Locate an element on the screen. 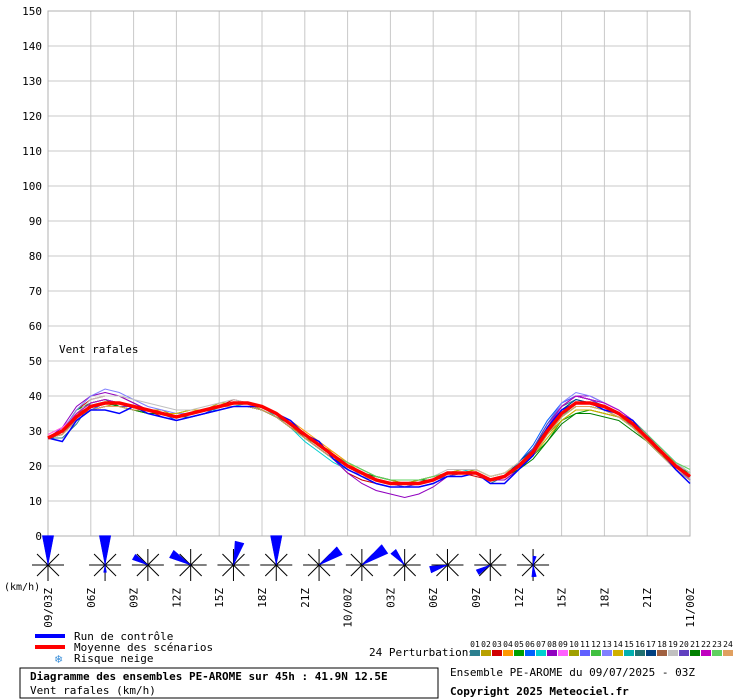 The height and width of the screenshot is (700, 740). member-legend-label: 09 is located at coordinates (563, 644).